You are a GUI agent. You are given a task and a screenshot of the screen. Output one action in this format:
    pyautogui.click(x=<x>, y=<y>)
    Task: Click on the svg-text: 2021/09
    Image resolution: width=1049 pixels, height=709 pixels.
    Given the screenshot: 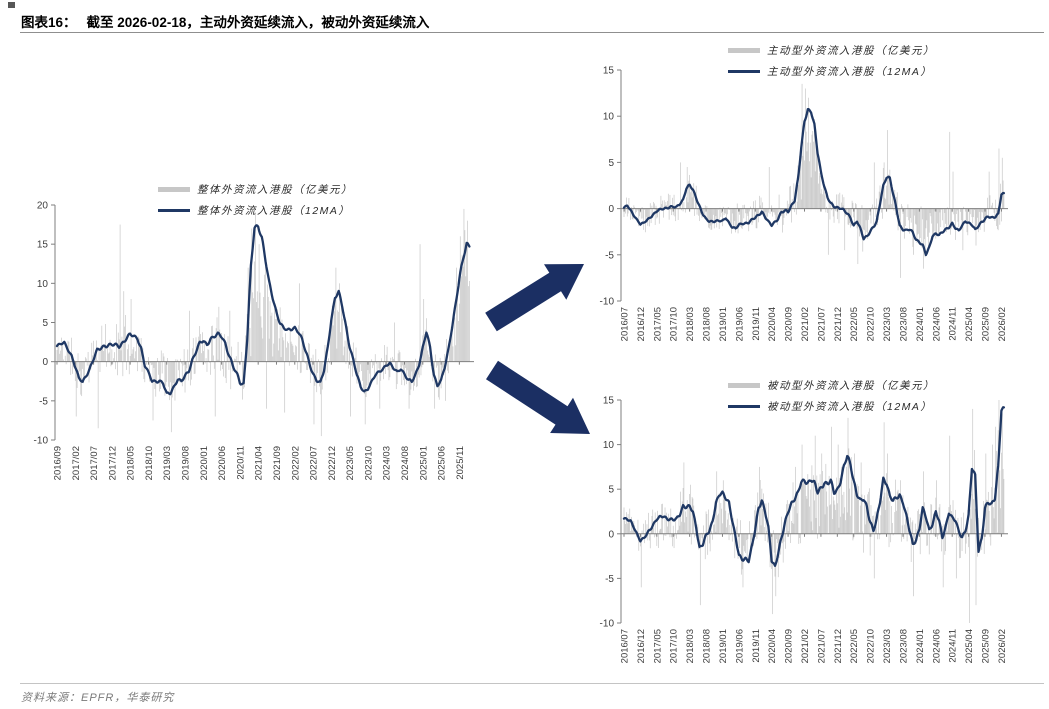 What is the action you would take?
    pyautogui.click(x=277, y=463)
    